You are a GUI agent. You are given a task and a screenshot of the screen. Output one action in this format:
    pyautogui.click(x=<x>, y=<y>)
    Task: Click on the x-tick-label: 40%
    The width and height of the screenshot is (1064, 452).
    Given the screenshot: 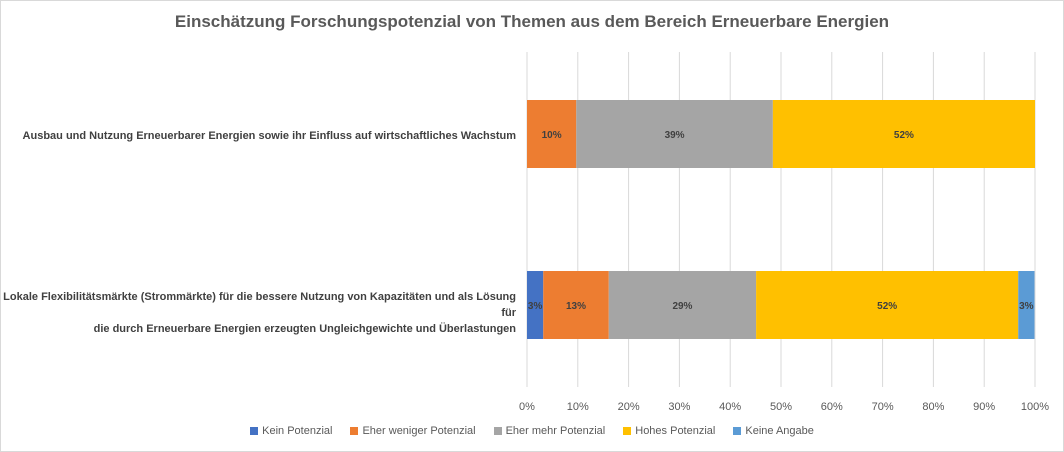 What is the action you would take?
    pyautogui.click(x=730, y=407)
    